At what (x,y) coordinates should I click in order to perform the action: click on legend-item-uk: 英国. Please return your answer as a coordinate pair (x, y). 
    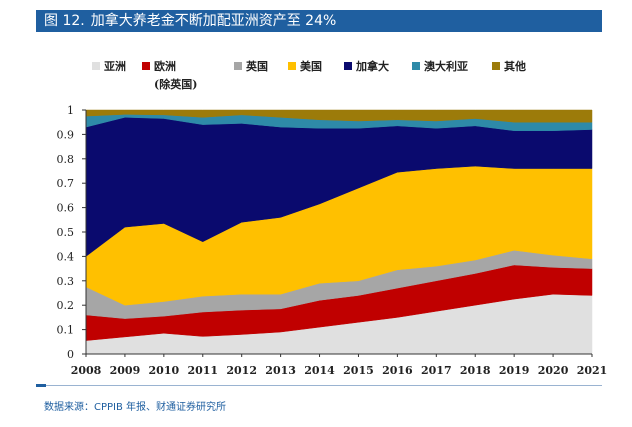
    Looking at the image, I should click on (251, 66).